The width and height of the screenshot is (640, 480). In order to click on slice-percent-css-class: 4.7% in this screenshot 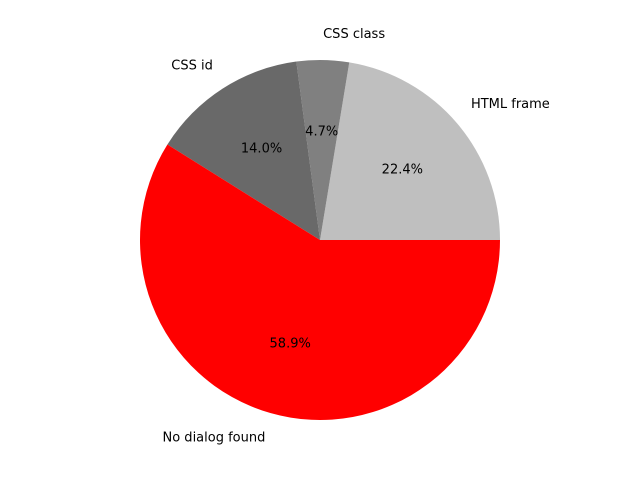, I will do `click(321, 132)`.